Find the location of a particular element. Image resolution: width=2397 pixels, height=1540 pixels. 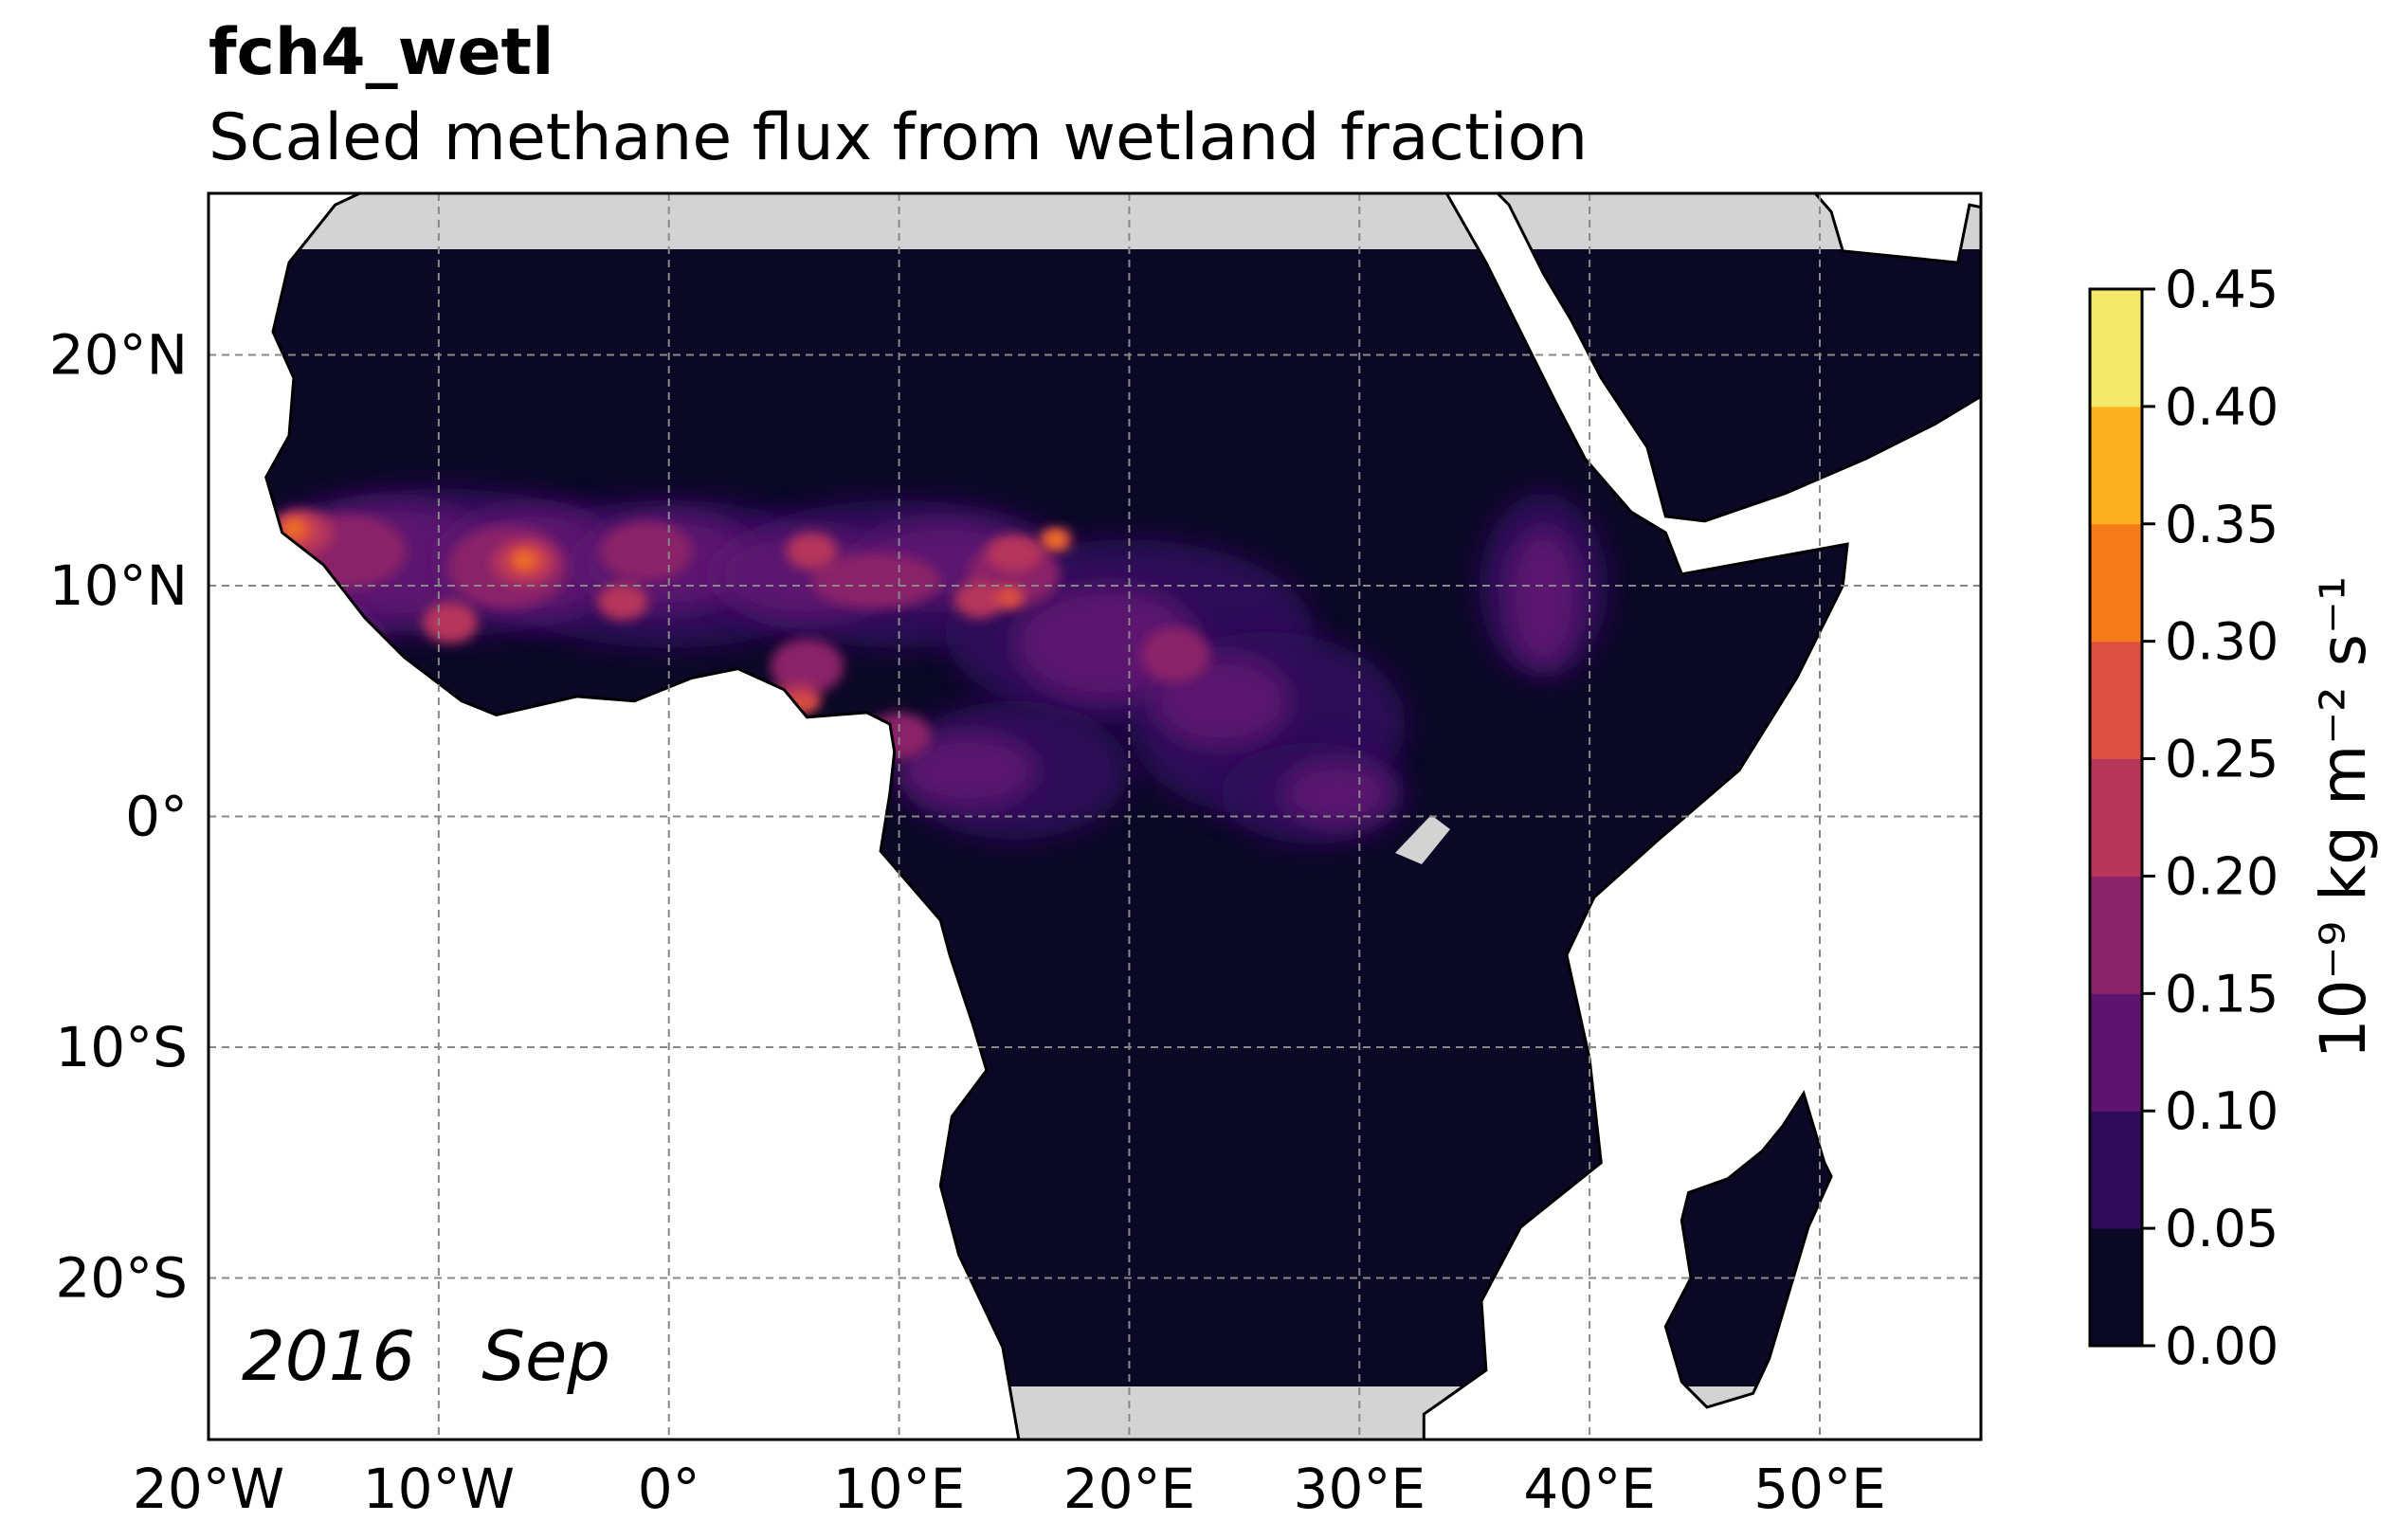

colorbar-frame is located at coordinates (2116, 818).